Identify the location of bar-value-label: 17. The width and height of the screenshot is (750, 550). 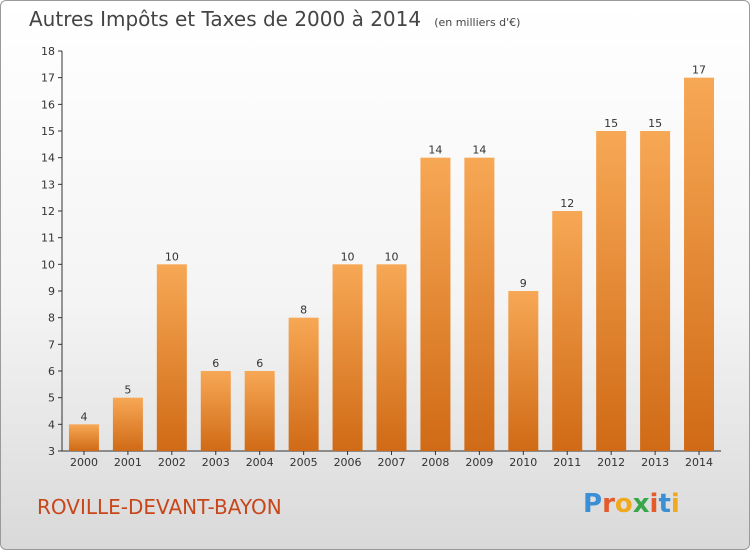
(699, 70).